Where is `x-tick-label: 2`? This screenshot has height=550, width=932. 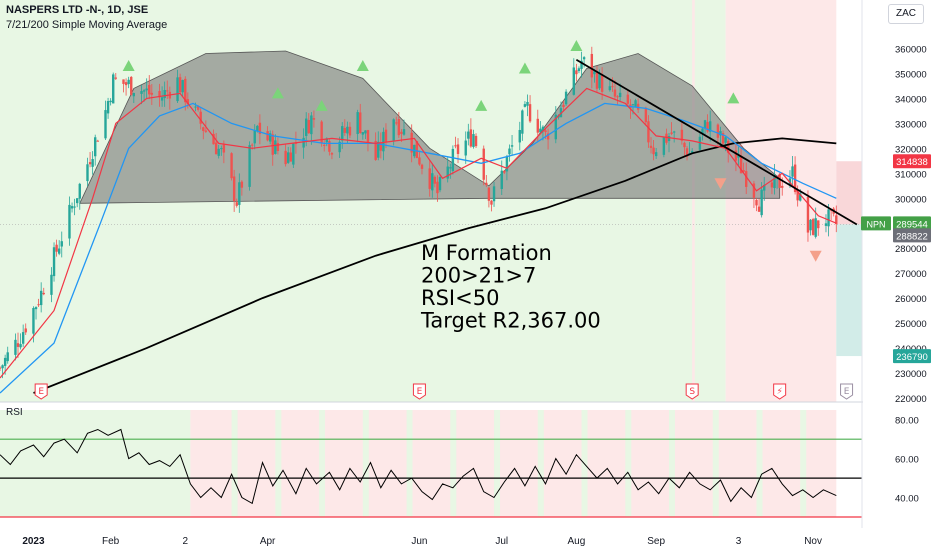 x-tick-label: 2 is located at coordinates (185, 541).